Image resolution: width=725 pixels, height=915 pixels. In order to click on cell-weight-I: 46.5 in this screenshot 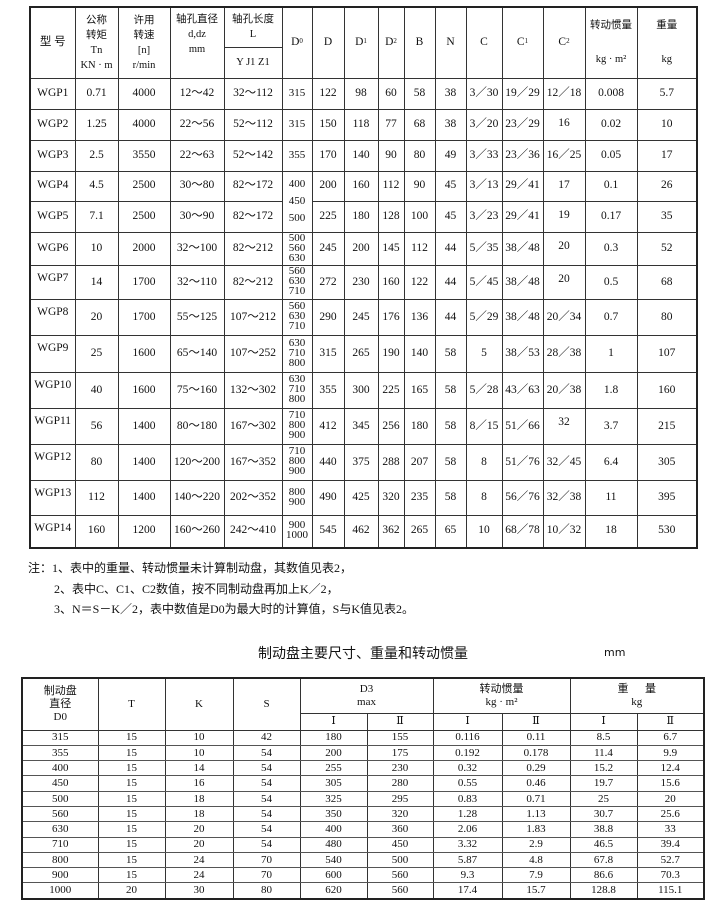, I will do `click(603, 844)`.